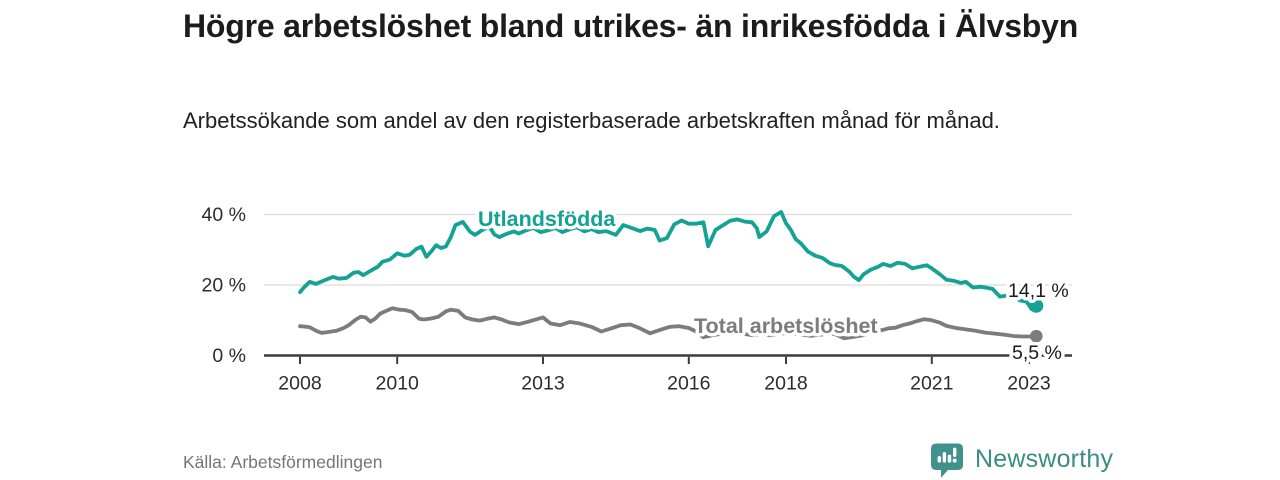 The height and width of the screenshot is (480, 1280). Describe the element at coordinates (229, 356) in the screenshot. I see `y-tick-label: 0 %` at that location.